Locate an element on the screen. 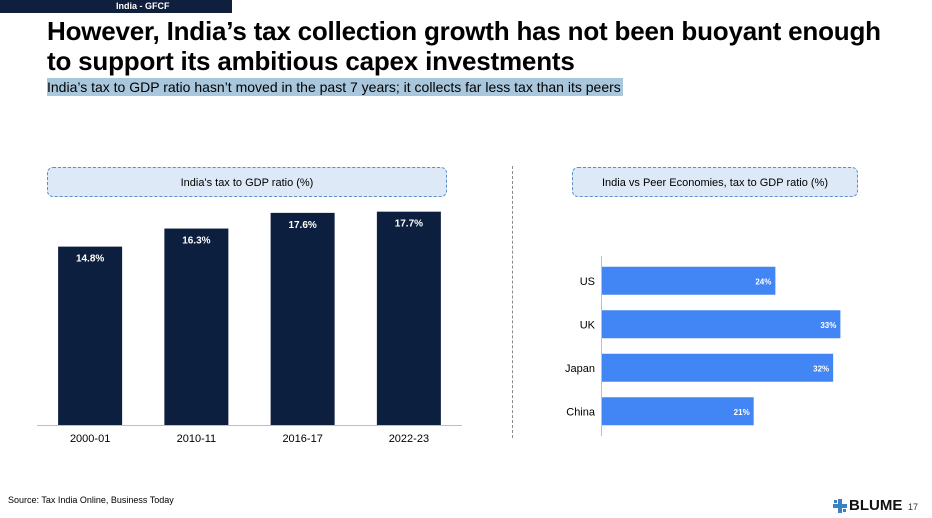 This screenshot has width=932, height=518. x-tick-2016-17: 2016-17 is located at coordinates (302, 439).